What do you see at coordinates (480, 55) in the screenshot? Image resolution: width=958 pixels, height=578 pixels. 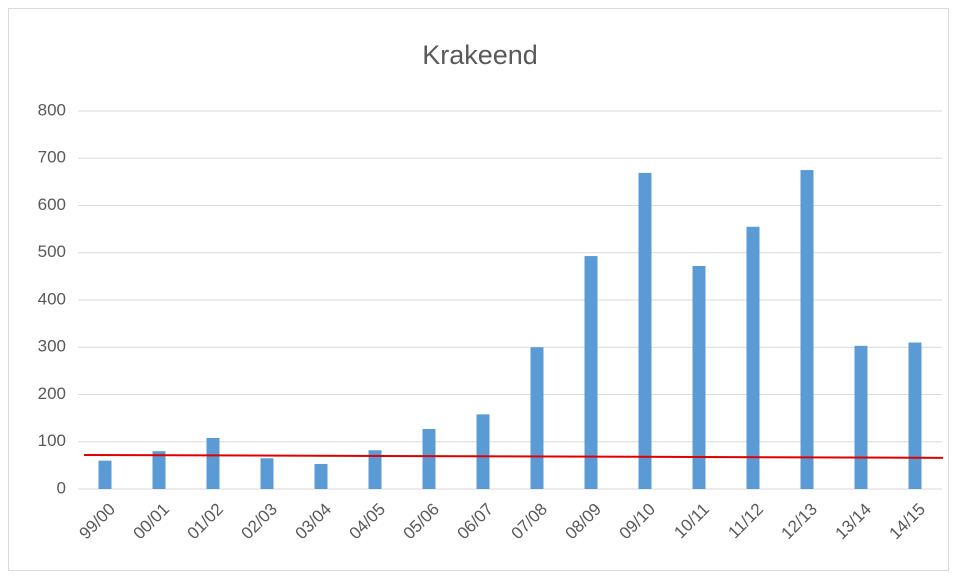 I see `chart-title: Krakeend` at bounding box center [480, 55].